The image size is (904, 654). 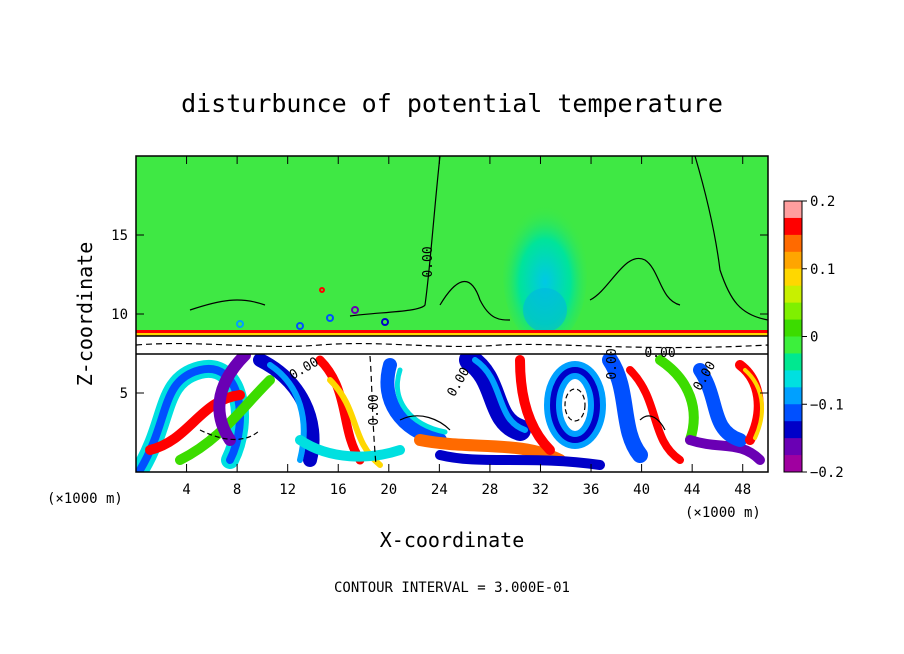 What do you see at coordinates (814, 338) in the screenshot?
I see `colorbar-tick-label: 0` at bounding box center [814, 338].